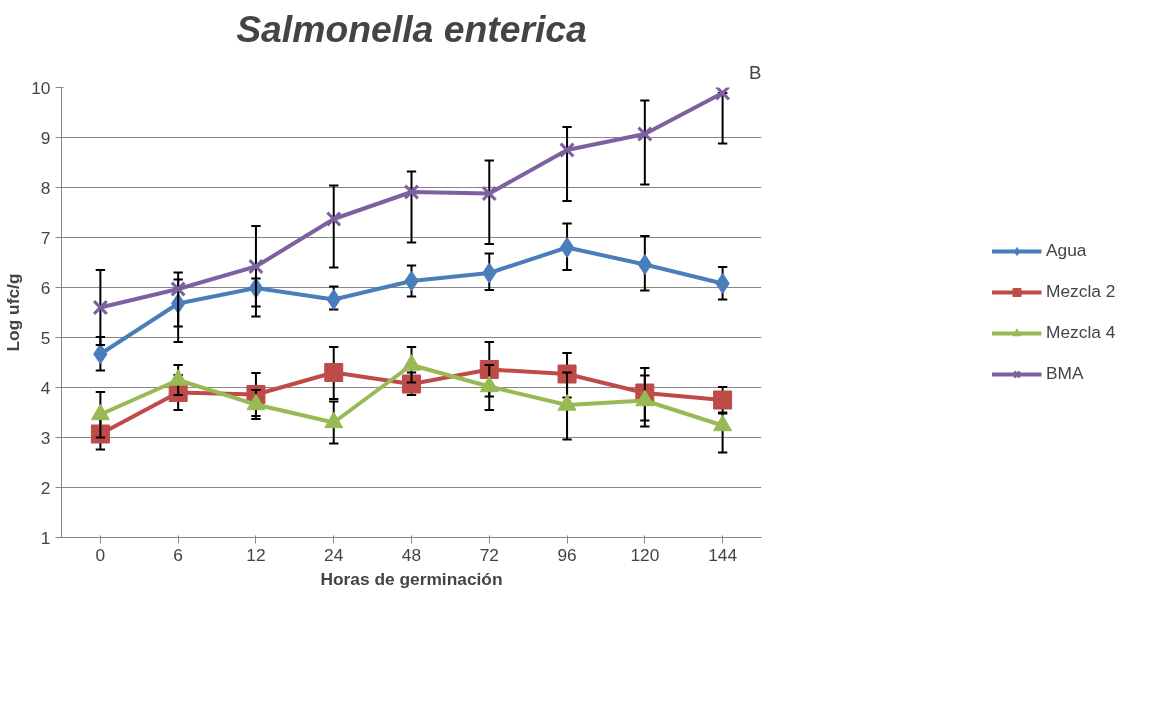 The height and width of the screenshot is (721, 1156). Describe the element at coordinates (1067, 250) in the screenshot. I see `legend-label: Agua` at that location.